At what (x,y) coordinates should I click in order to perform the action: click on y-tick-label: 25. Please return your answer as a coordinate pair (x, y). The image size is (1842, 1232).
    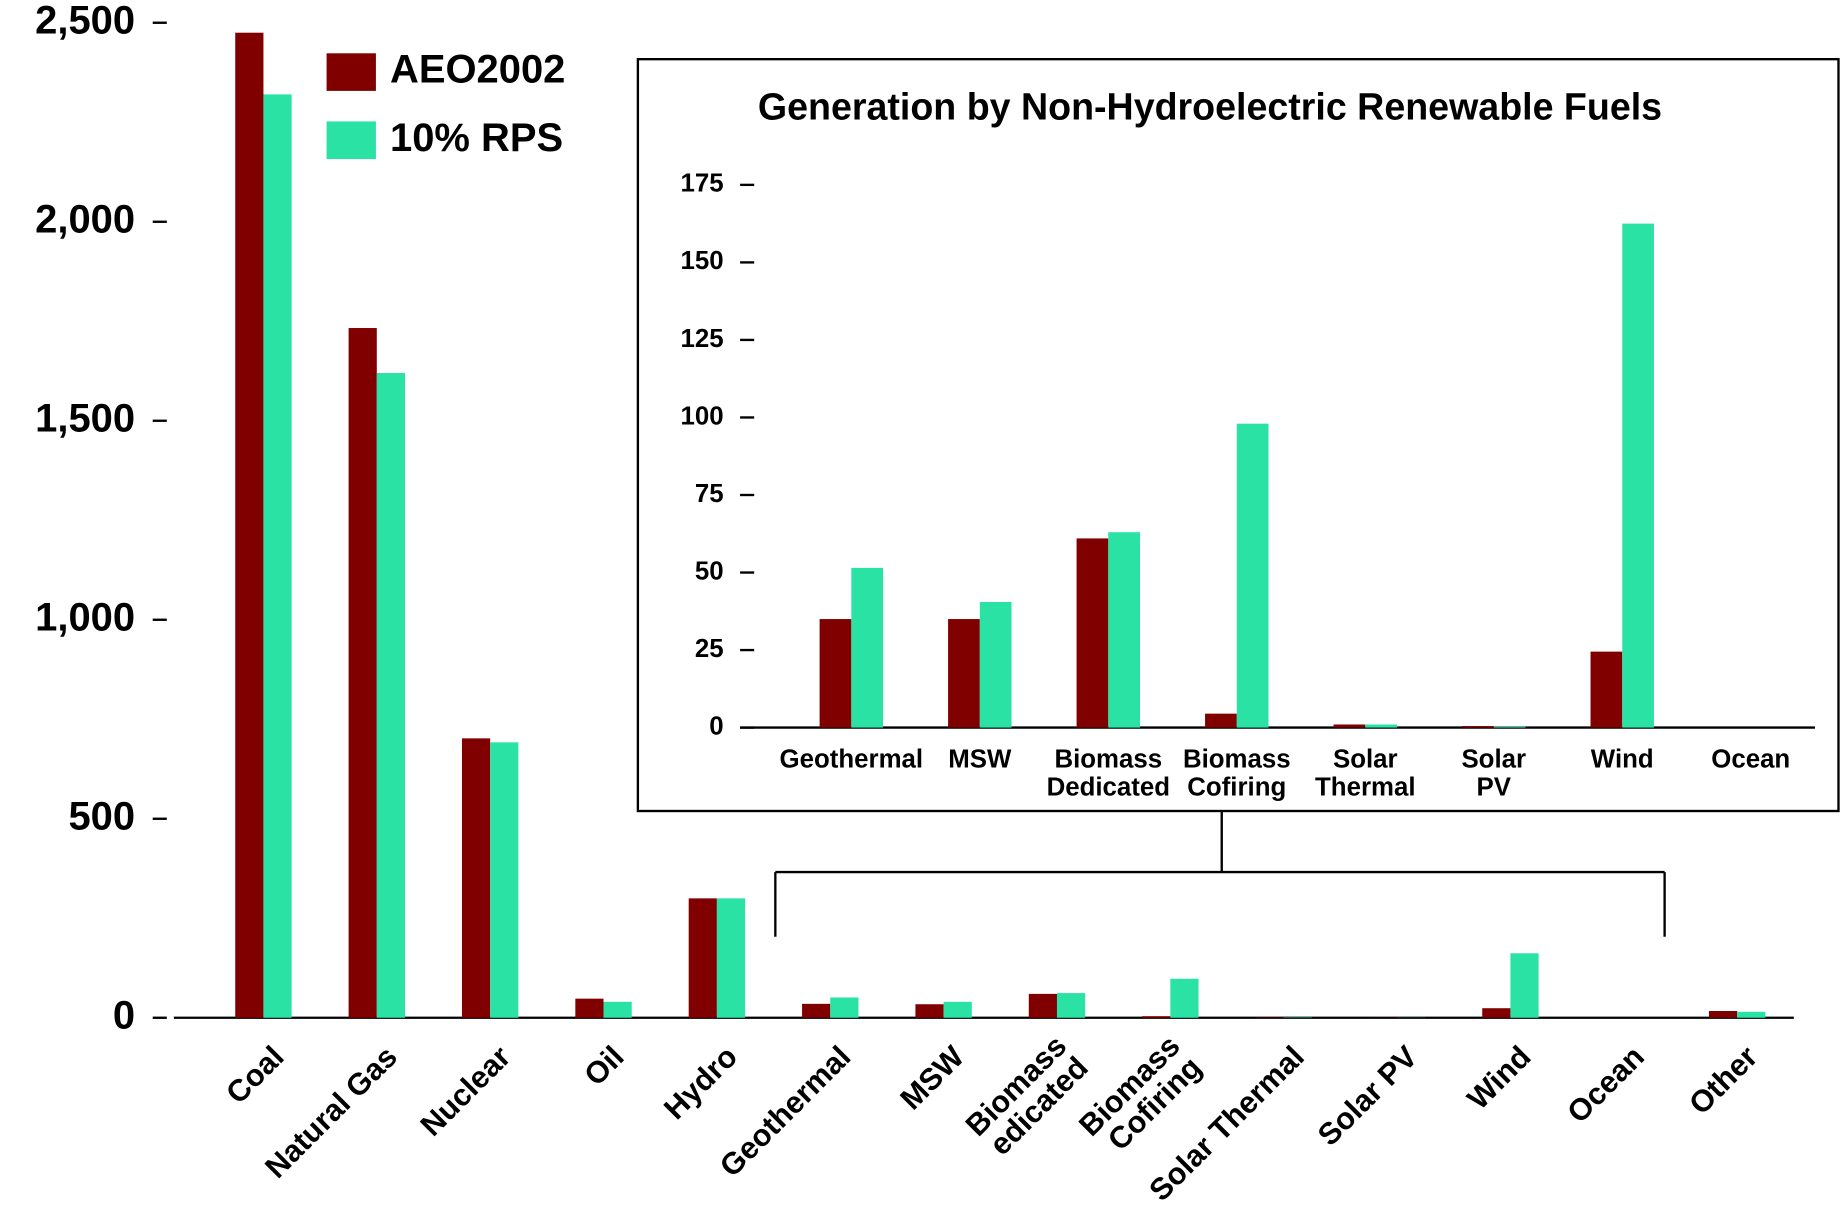
    Looking at the image, I should click on (709, 649).